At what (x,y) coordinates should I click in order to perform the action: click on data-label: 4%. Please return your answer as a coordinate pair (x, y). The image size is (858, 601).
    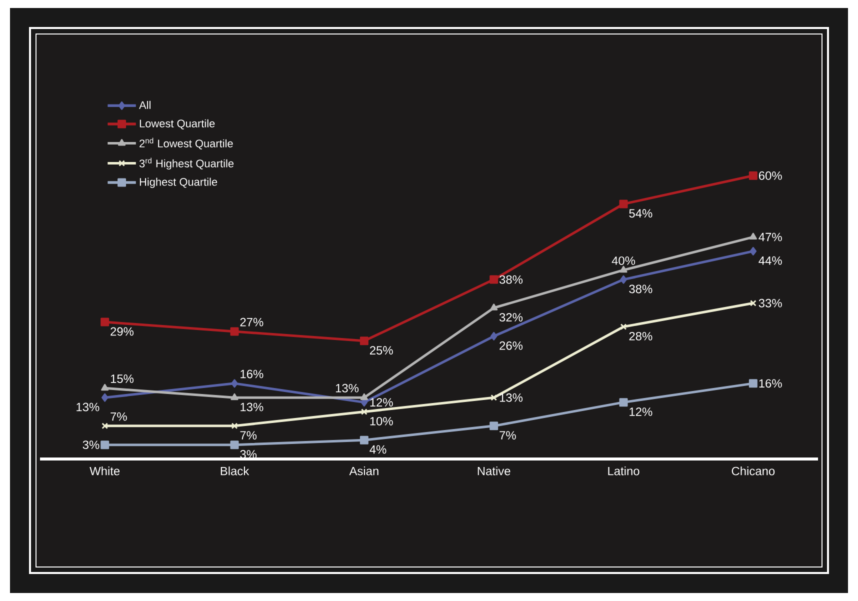
    Looking at the image, I should click on (378, 449).